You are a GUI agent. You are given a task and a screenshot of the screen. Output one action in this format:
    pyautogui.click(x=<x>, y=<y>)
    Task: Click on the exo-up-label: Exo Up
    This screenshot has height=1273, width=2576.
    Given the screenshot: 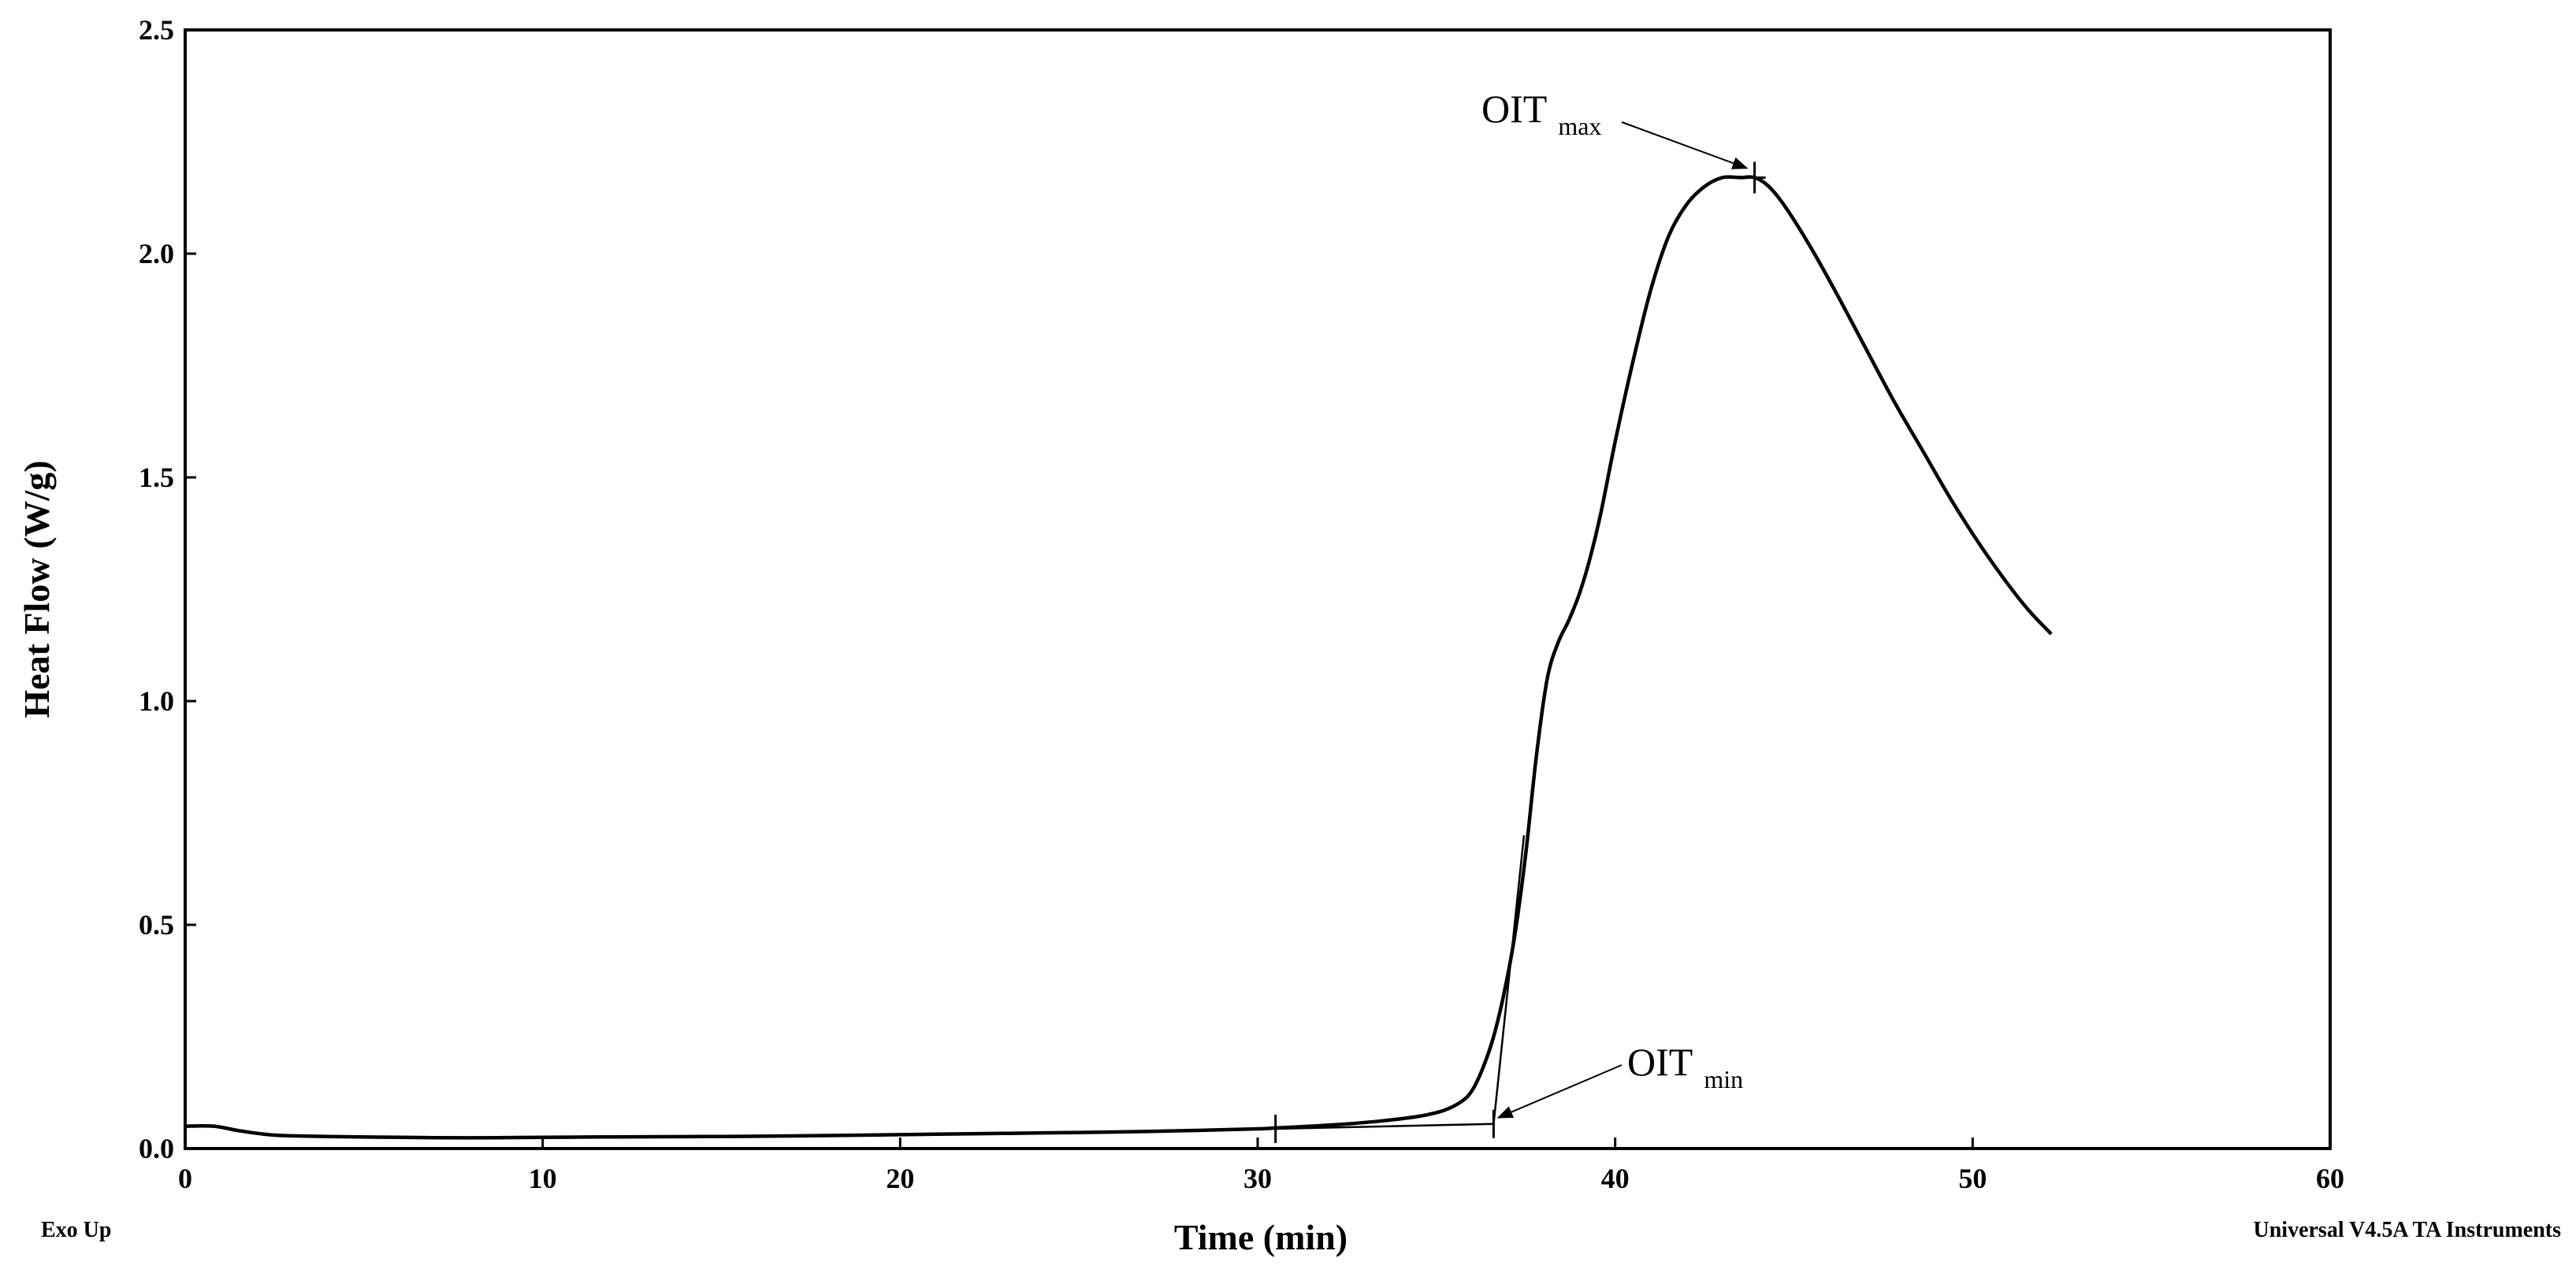 What is the action you would take?
    pyautogui.click(x=76, y=1230)
    